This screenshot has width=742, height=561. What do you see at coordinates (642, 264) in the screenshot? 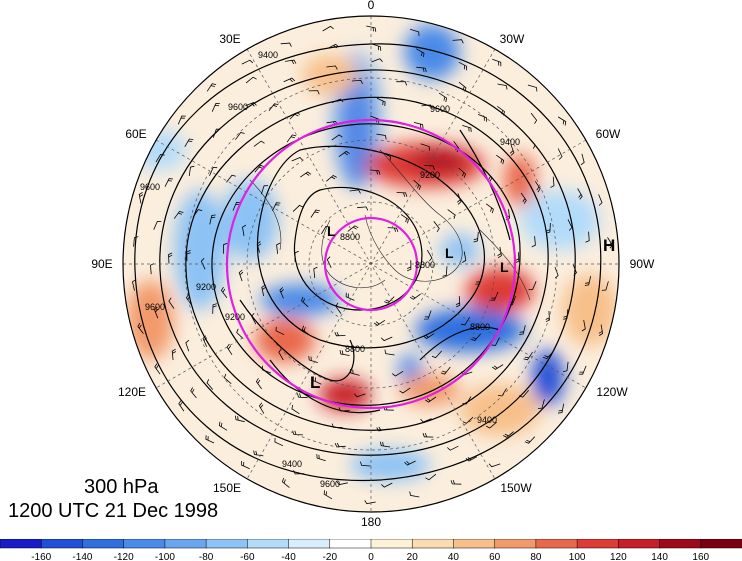
I see `longitude-label-90w: 90W` at bounding box center [642, 264].